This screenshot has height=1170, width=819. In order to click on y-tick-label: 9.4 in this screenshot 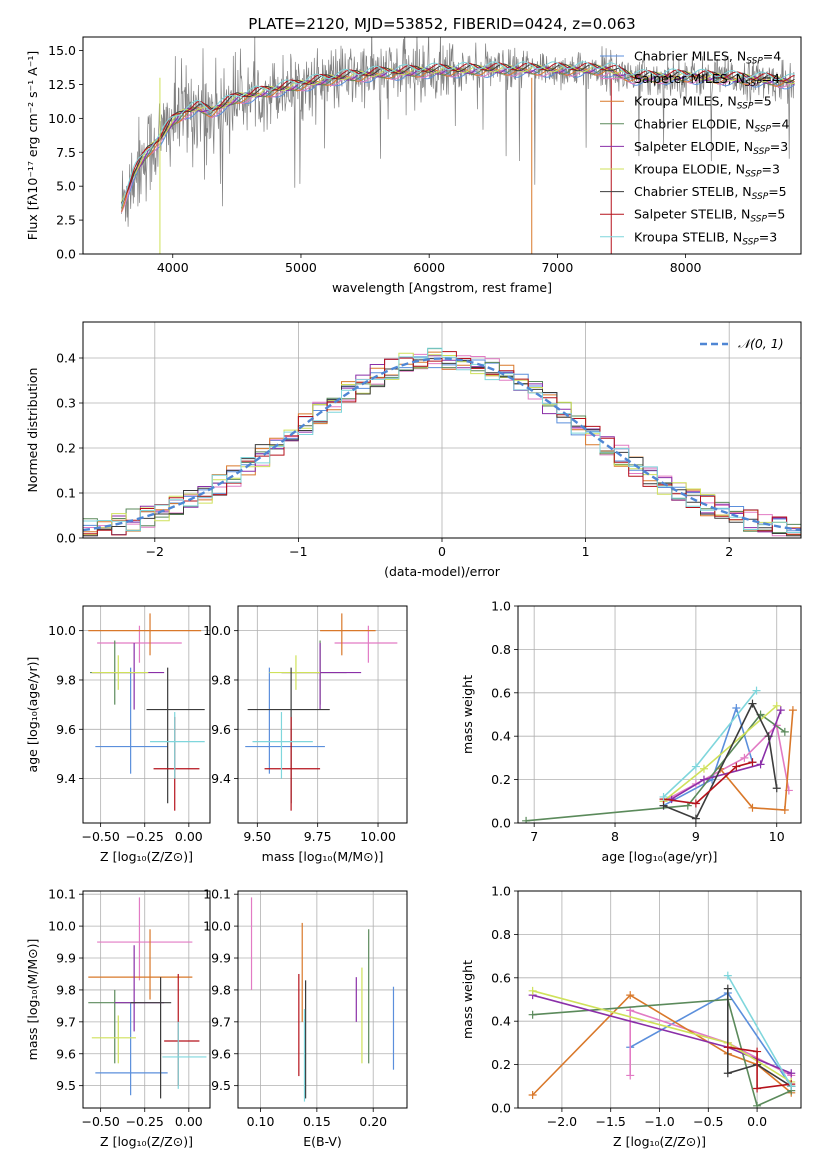, I will do `click(221, 778)`.